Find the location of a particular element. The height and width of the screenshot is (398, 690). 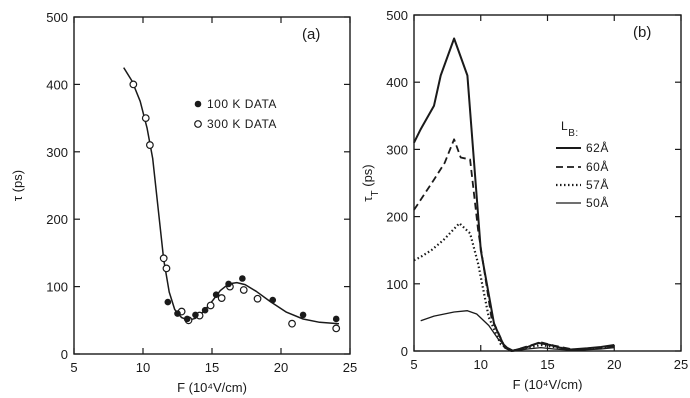

y-axis-label: τ (ps) is located at coordinates (17, 185).